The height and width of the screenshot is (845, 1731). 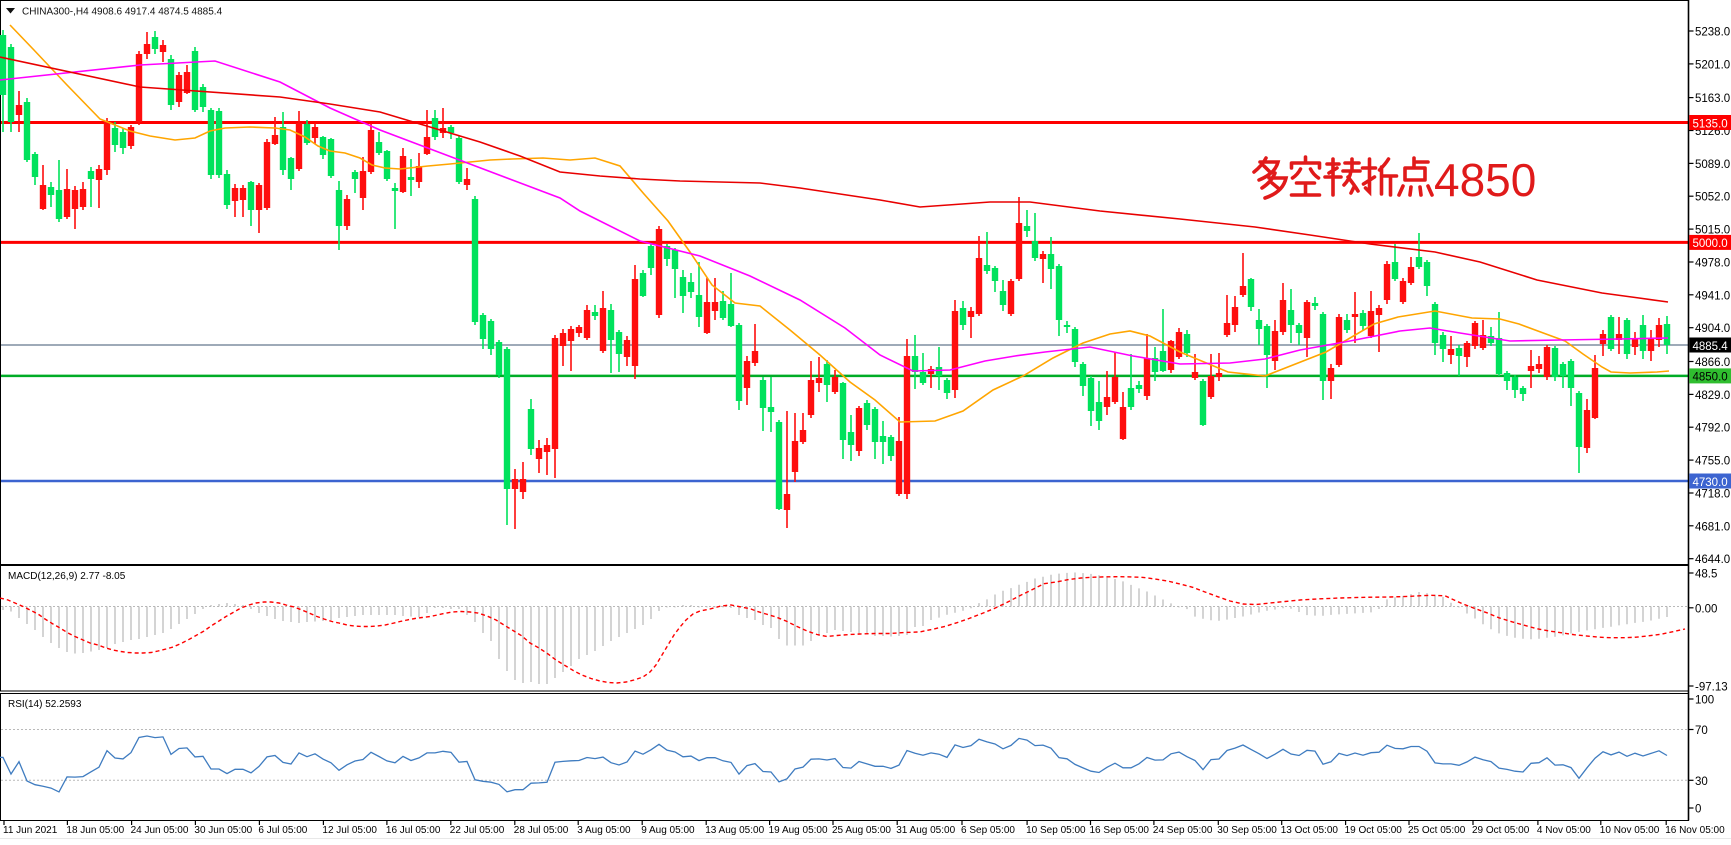 What do you see at coordinates (1710, 378) in the screenshot?
I see `svg-text: 4850.0` at bounding box center [1710, 378].